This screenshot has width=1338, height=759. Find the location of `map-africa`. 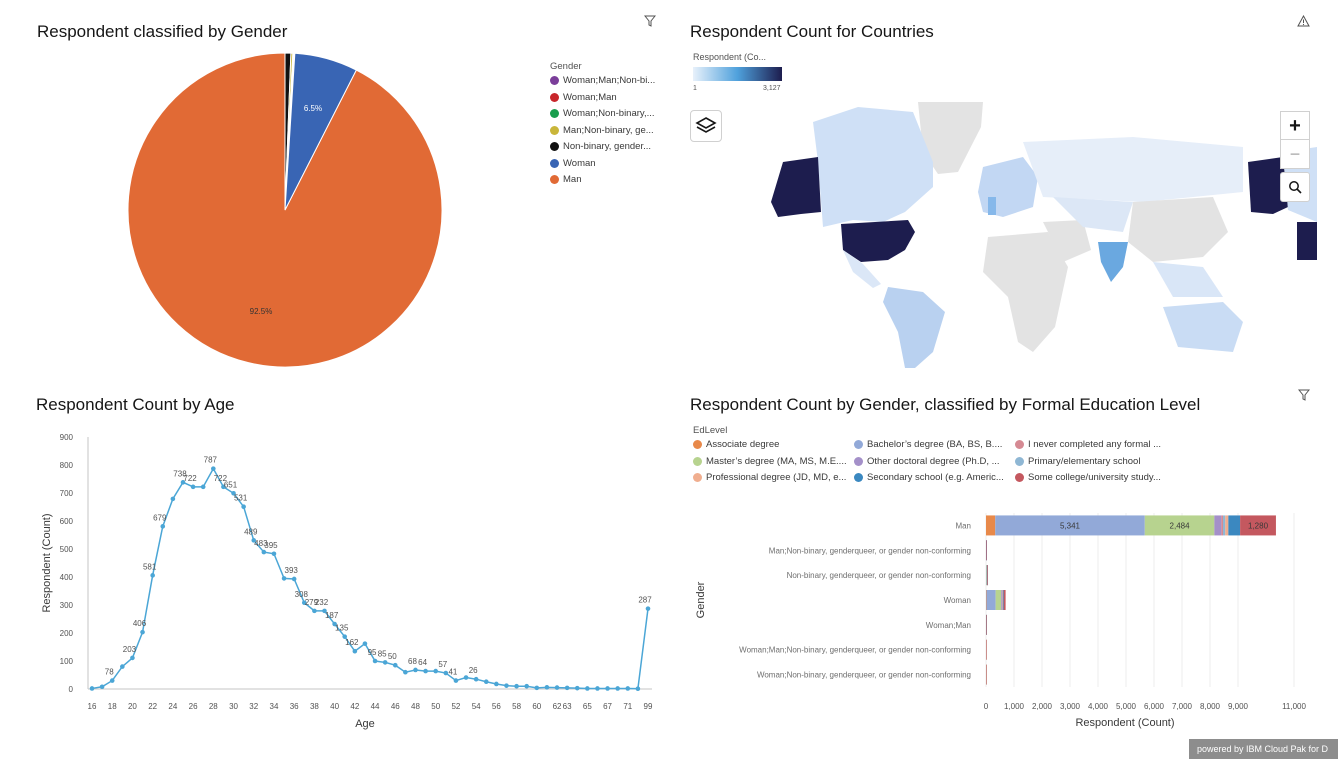

map-africa is located at coordinates (1025, 292).